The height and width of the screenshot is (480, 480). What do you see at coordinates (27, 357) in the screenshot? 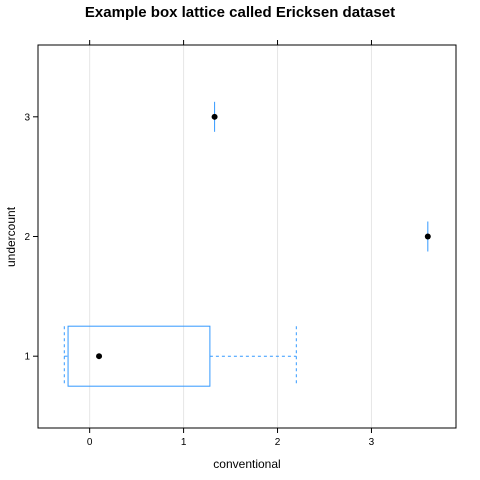
I see `y-tick-label: 1` at bounding box center [27, 357].